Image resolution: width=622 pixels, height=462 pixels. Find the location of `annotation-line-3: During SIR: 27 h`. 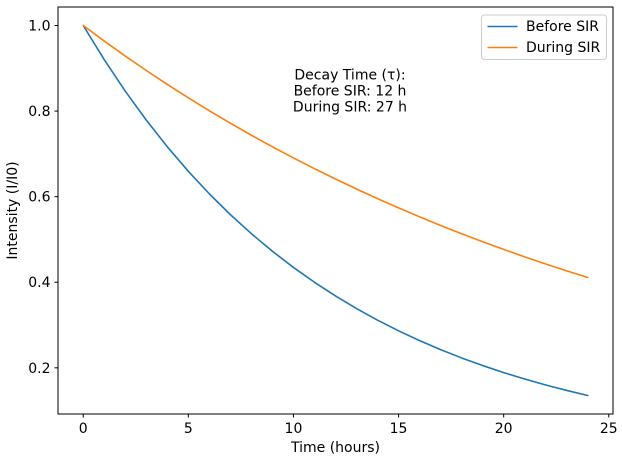

annotation-line-3: During SIR: 27 h is located at coordinates (350, 108).